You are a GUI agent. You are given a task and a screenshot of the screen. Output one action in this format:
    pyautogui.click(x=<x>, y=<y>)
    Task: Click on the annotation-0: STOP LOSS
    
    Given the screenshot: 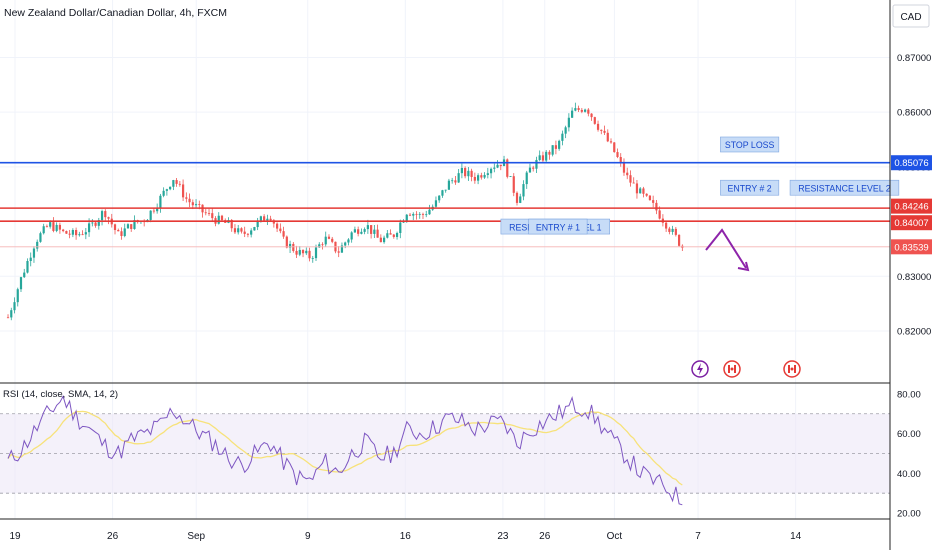 What is the action you would take?
    pyautogui.click(x=750, y=144)
    